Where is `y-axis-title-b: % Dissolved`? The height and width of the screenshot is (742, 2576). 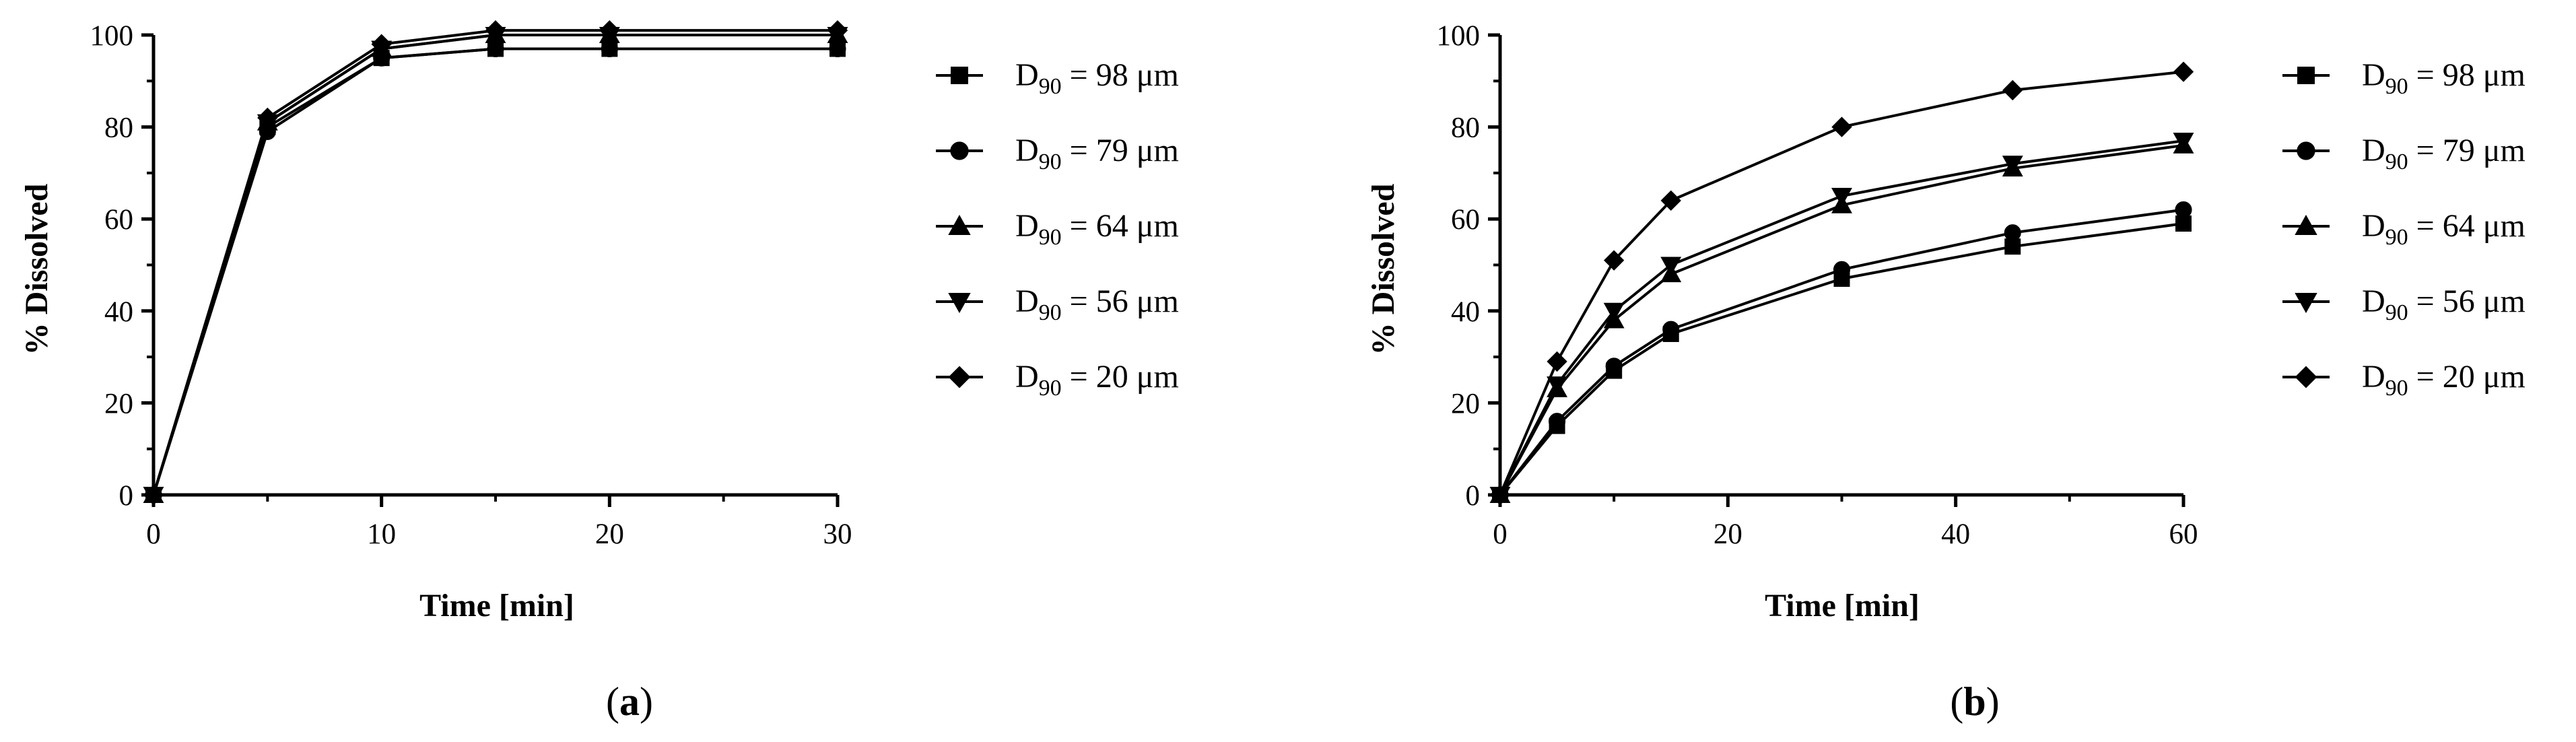 y-axis-title-b: % Dissolved is located at coordinates (1383, 269).